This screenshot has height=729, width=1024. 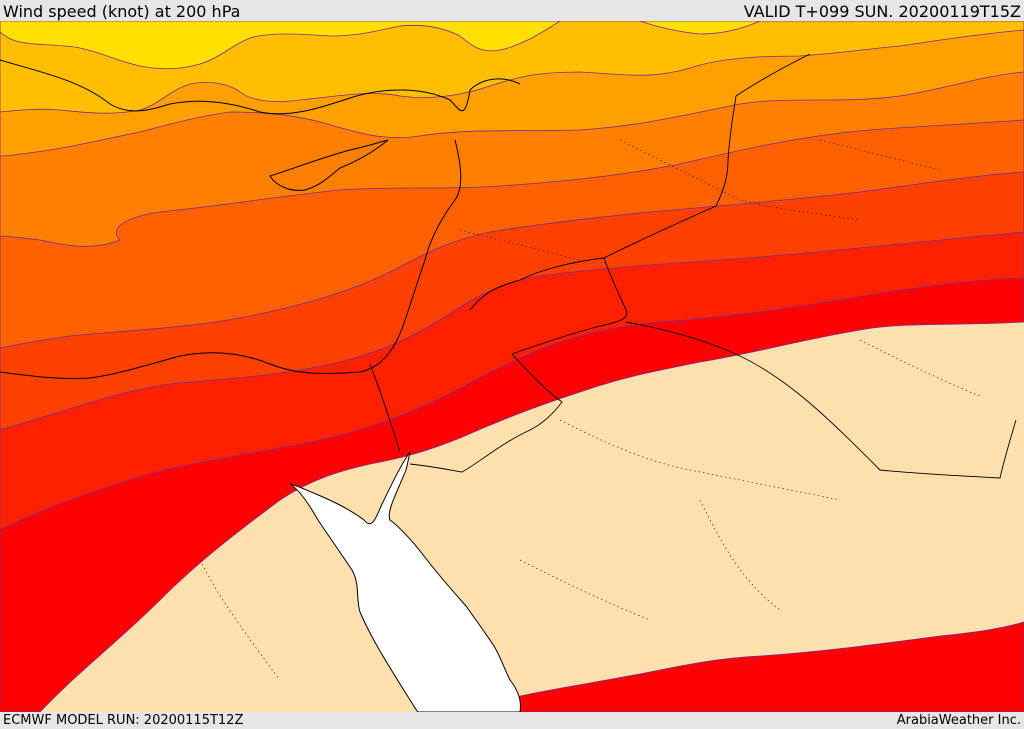 I want to click on turkey-coastline, so click(x=260, y=87).